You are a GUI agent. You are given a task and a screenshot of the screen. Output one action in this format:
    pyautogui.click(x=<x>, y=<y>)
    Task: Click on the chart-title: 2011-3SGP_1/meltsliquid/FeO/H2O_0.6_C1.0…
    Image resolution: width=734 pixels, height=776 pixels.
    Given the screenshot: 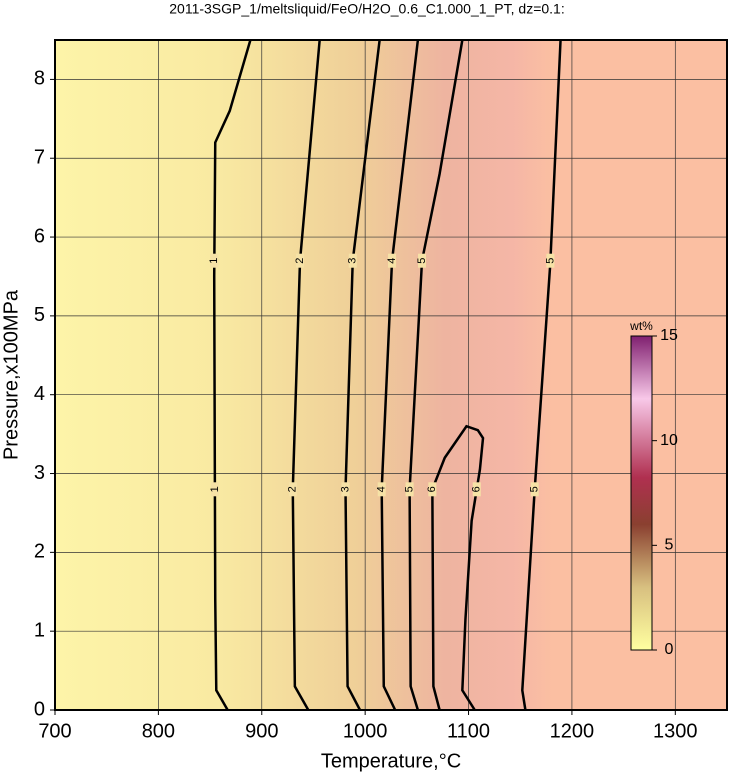 What is the action you would take?
    pyautogui.click(x=366, y=9)
    